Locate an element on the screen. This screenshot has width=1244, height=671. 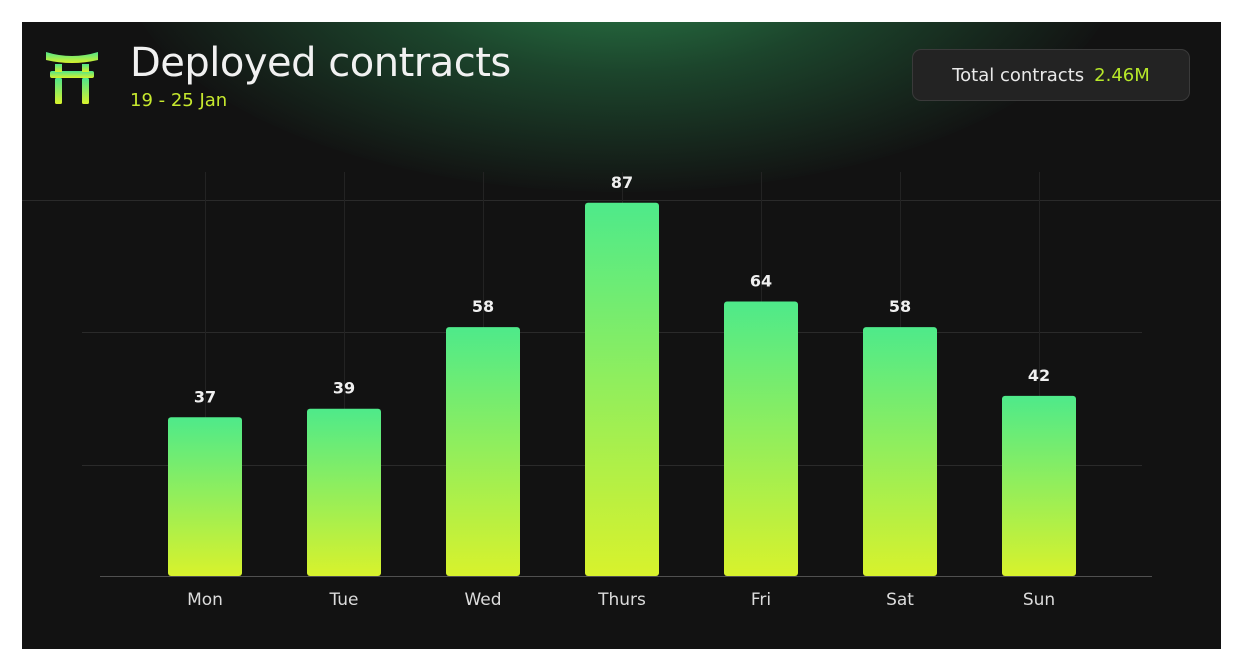
data-label-tue: 39 is located at coordinates (344, 388).